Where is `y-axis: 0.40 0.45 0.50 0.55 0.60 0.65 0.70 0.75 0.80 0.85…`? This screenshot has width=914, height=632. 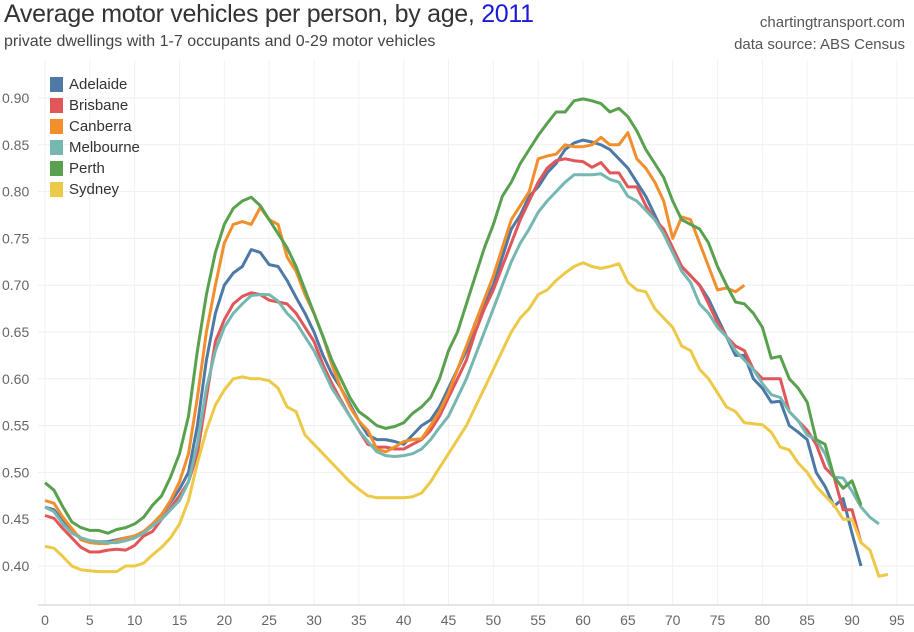 y-axis: 0.40 0.45 0.50 0.55 0.60 0.65 0.70 0.75 0.80 0.85… is located at coordinates (15, 332).